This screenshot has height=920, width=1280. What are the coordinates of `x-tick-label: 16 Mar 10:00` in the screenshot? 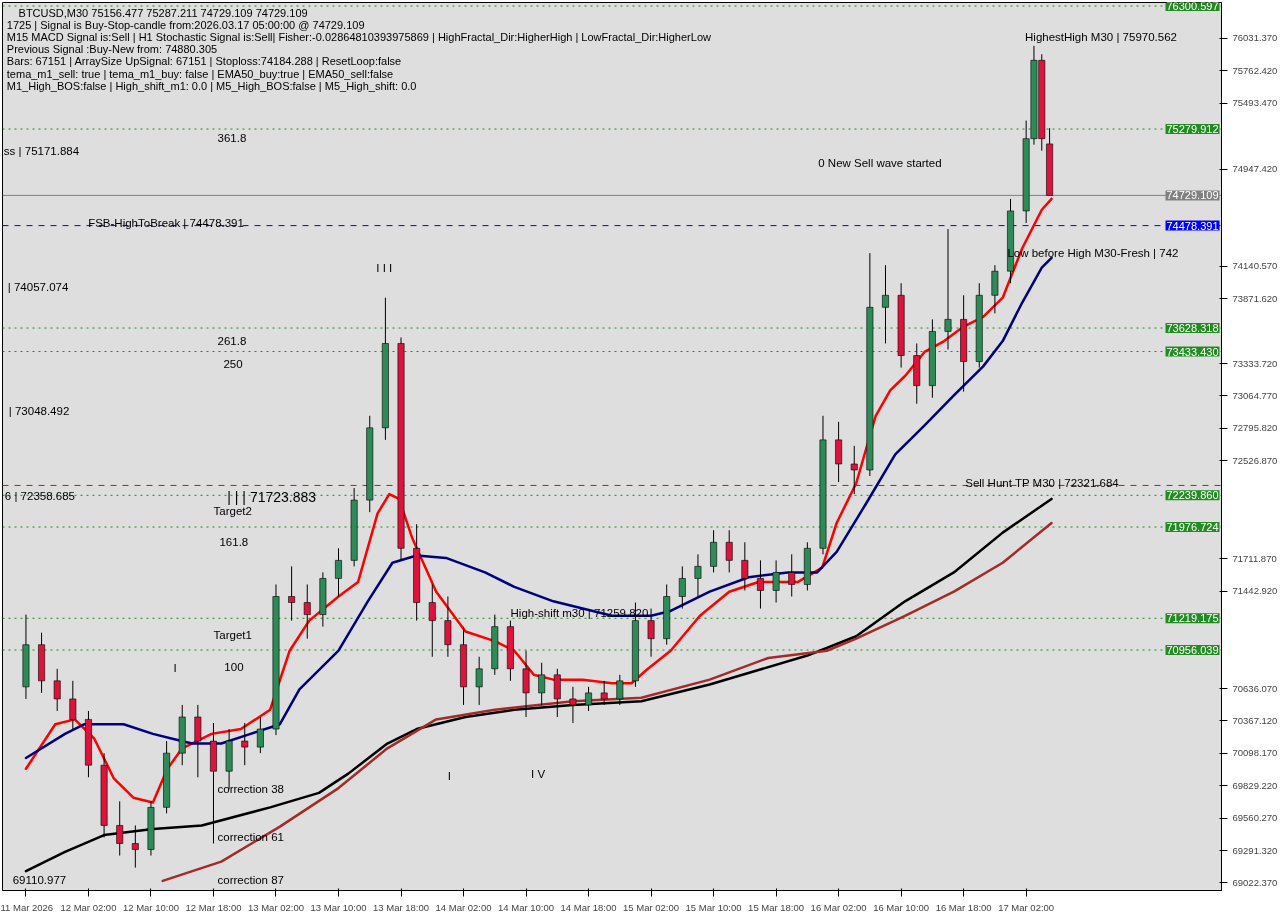 It's located at (901, 907).